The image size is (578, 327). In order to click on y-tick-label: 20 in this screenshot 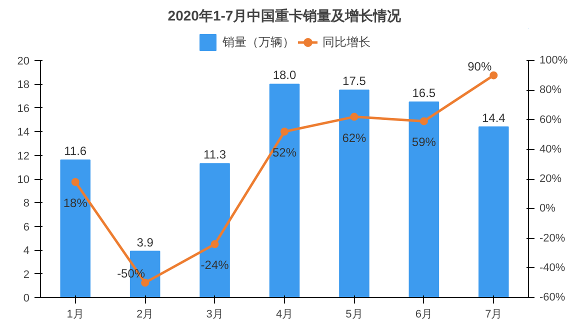, I will do `click(23, 62)`.